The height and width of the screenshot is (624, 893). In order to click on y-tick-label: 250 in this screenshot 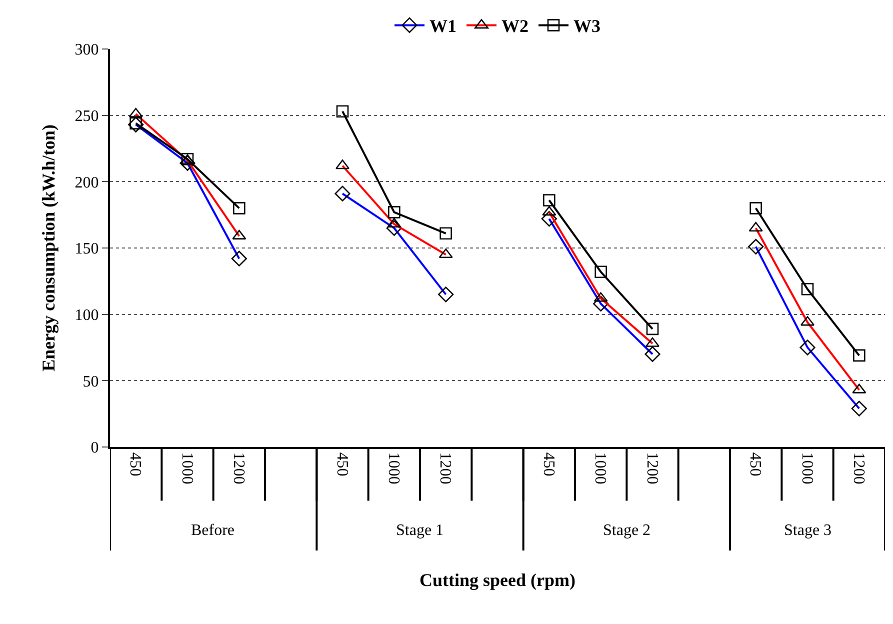, I will do `click(86, 116)`.